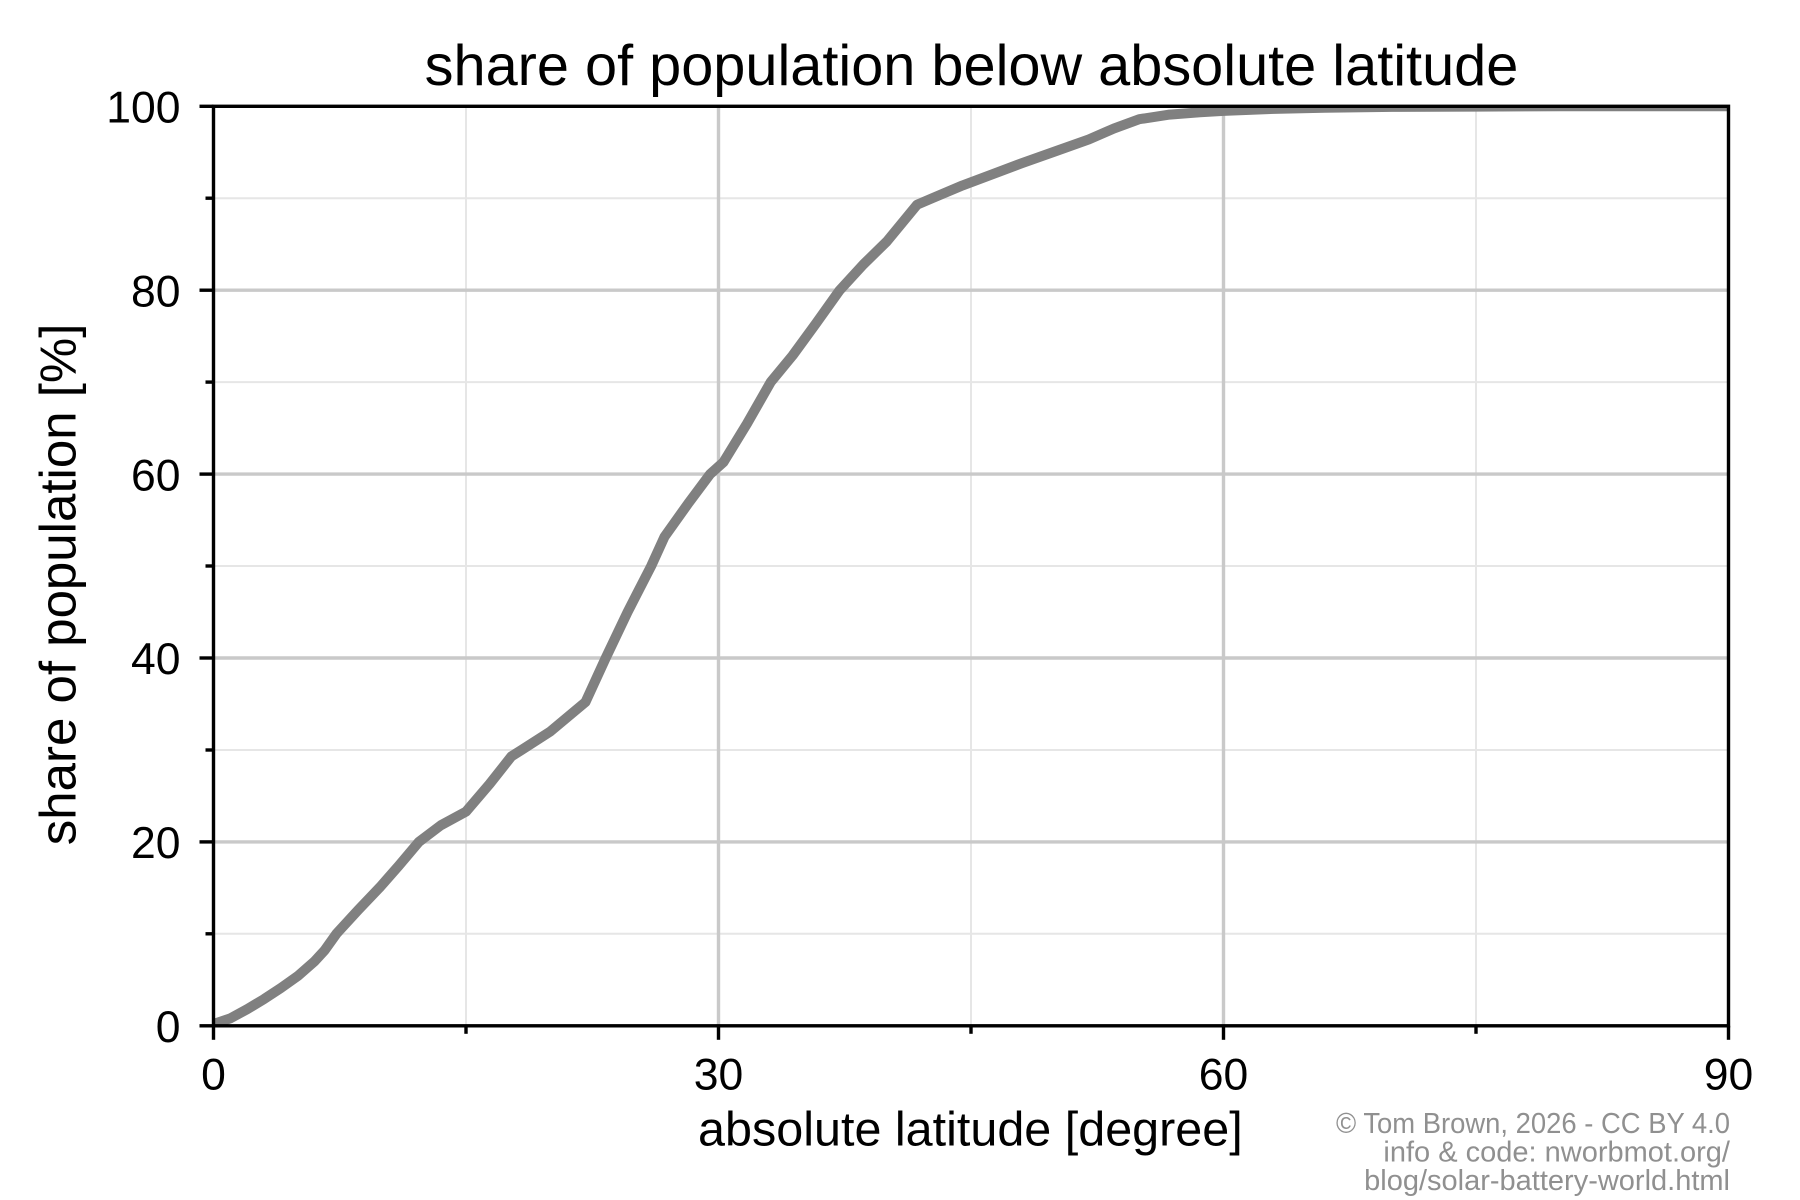  I want to click on svg-text: share of population [%], so click(58, 585).